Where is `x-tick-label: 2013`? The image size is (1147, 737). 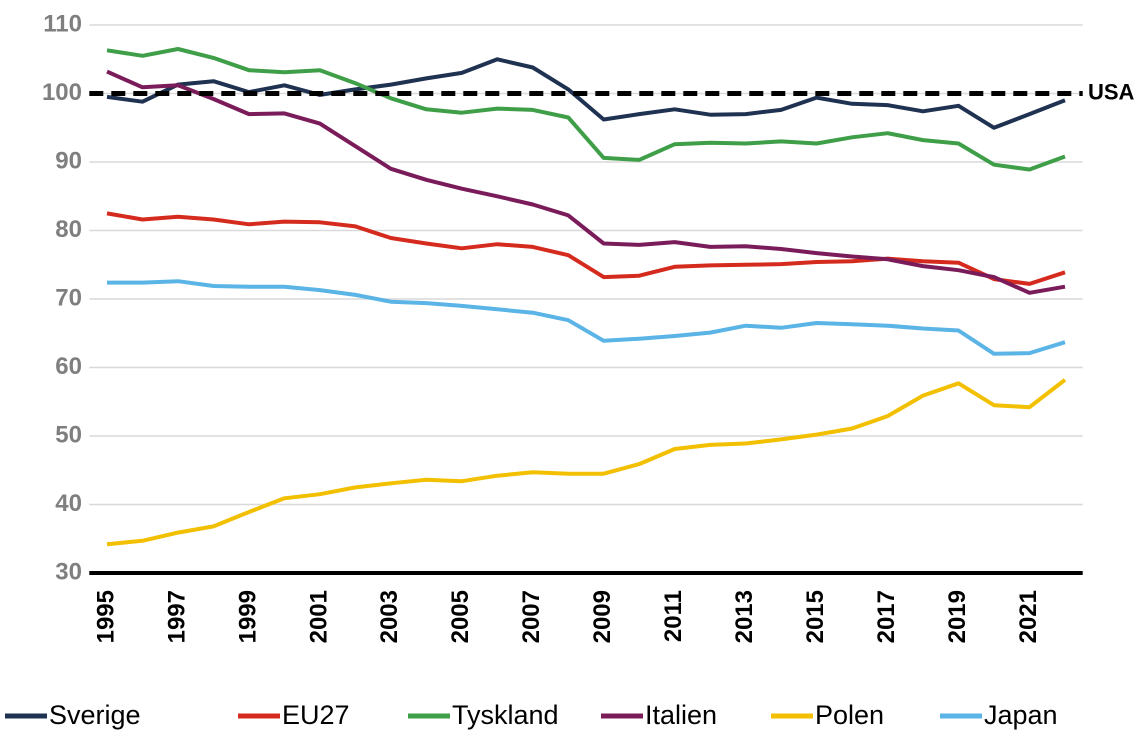
x-tick-label: 2013 is located at coordinates (744, 616).